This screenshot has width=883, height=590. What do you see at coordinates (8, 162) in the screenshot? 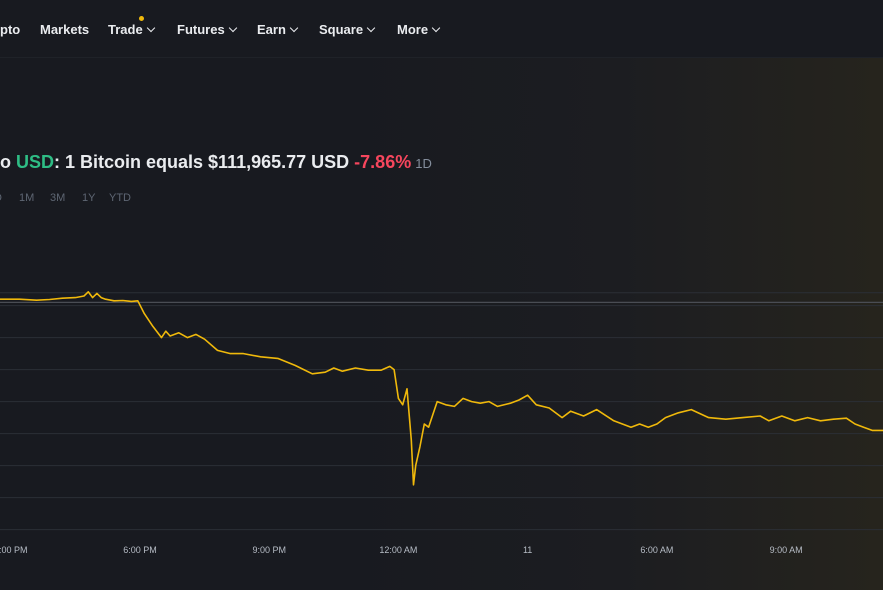
I see `headline-prefix: o` at bounding box center [8, 162].